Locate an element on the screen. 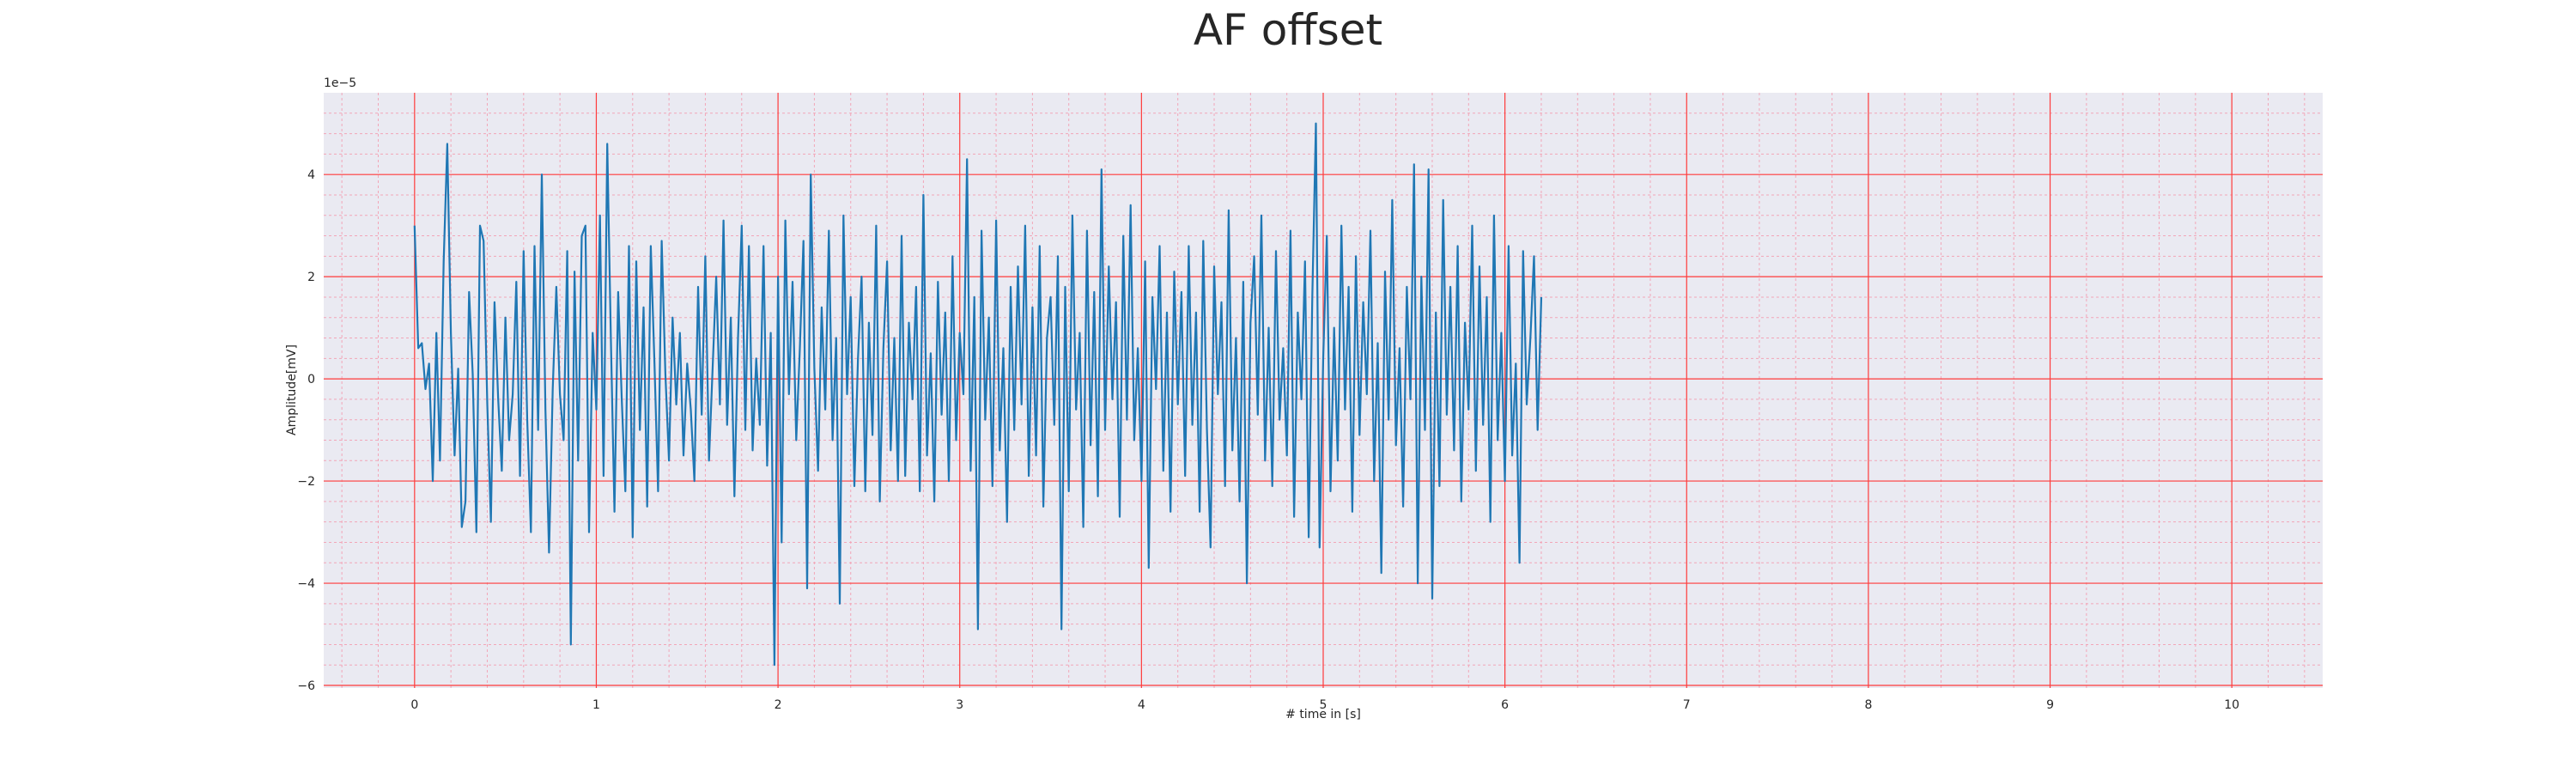 This screenshot has width=2576, height=773. y-offset-text: 1e−5 is located at coordinates (340, 83).